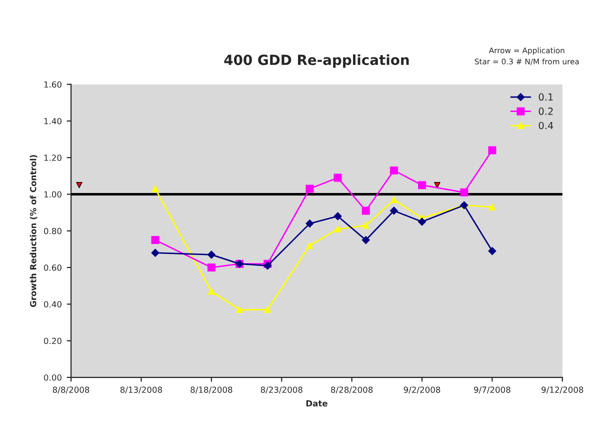 This screenshot has width=592, height=444. What do you see at coordinates (563, 390) in the screenshot?
I see `x-tick-label: 9/12/2008` at bounding box center [563, 390].